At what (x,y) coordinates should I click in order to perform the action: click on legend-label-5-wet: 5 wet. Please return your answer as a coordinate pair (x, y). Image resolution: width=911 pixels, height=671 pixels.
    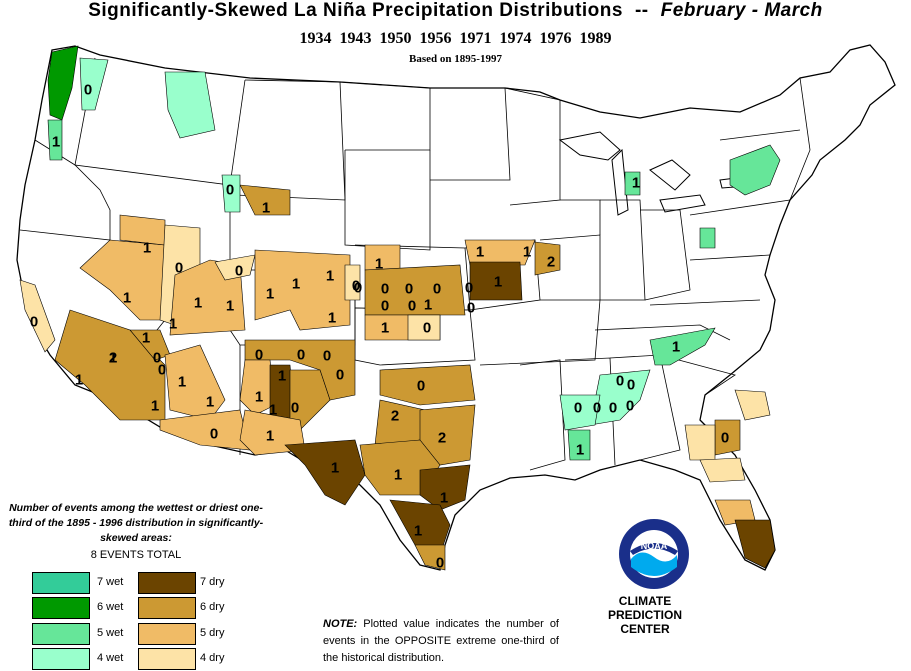
    Looking at the image, I should click on (110, 633).